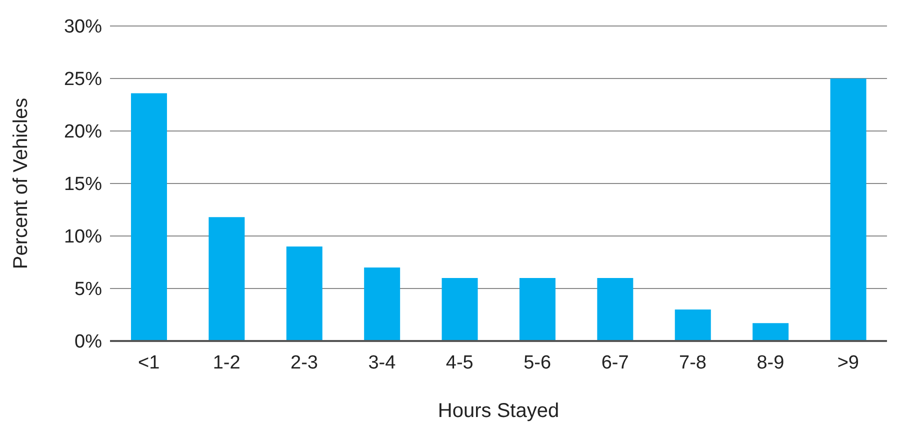 This screenshot has height=439, width=907. What do you see at coordinates (692, 363) in the screenshot?
I see `x-tick-label: 7-8` at bounding box center [692, 363].